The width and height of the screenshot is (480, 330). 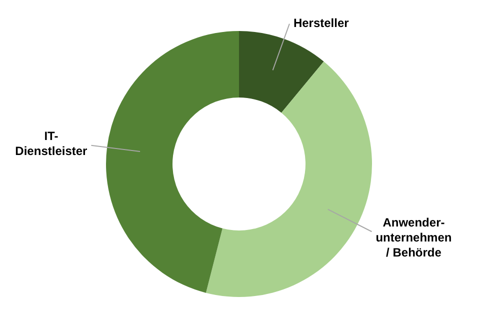 I want to click on slice-label: Hersteller, so click(x=321, y=23).